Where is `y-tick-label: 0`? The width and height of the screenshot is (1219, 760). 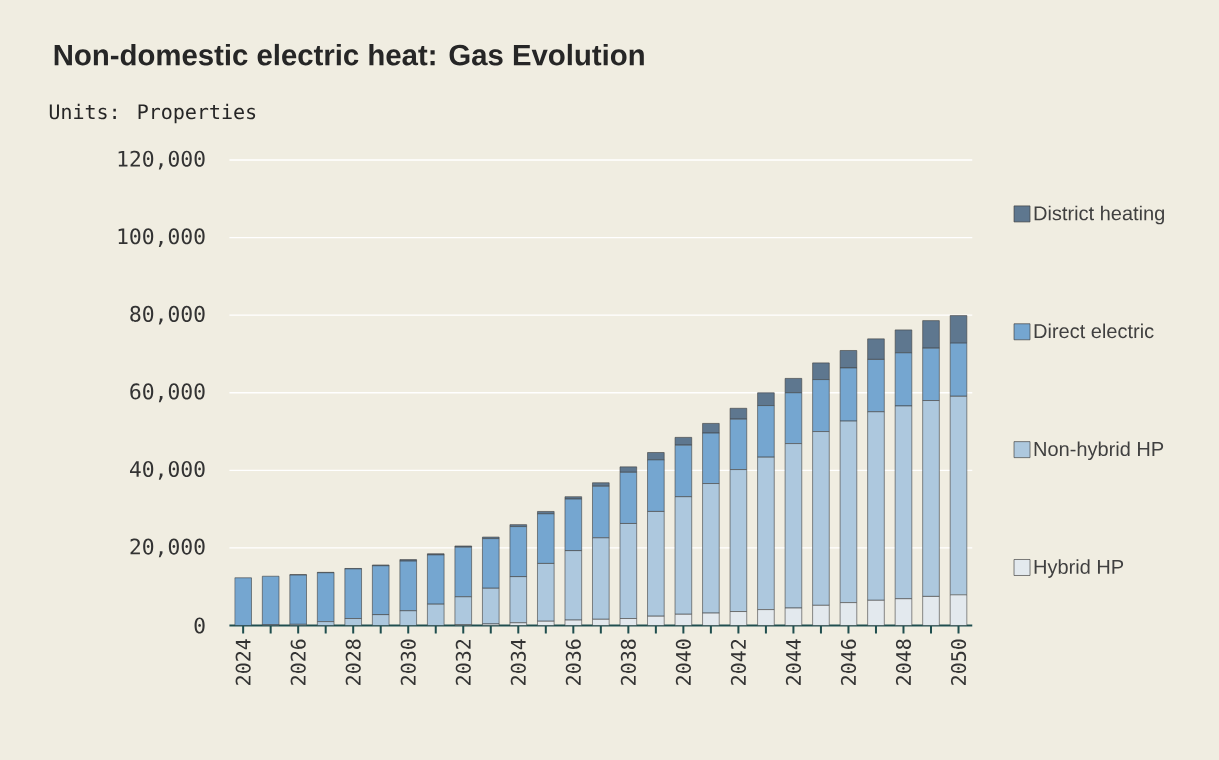
y-tick-label: 0 is located at coordinates (199, 625).